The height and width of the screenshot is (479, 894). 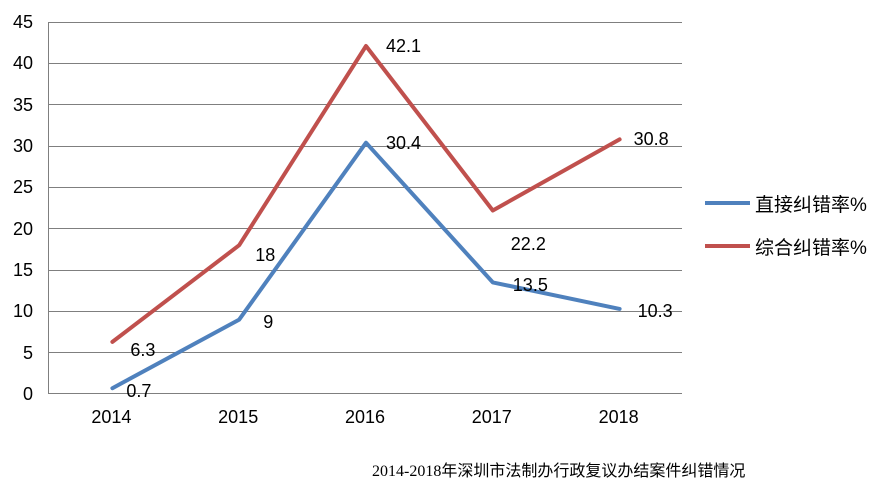 What do you see at coordinates (727, 246) in the screenshot?
I see `red-line-swatch-icon` at bounding box center [727, 246].